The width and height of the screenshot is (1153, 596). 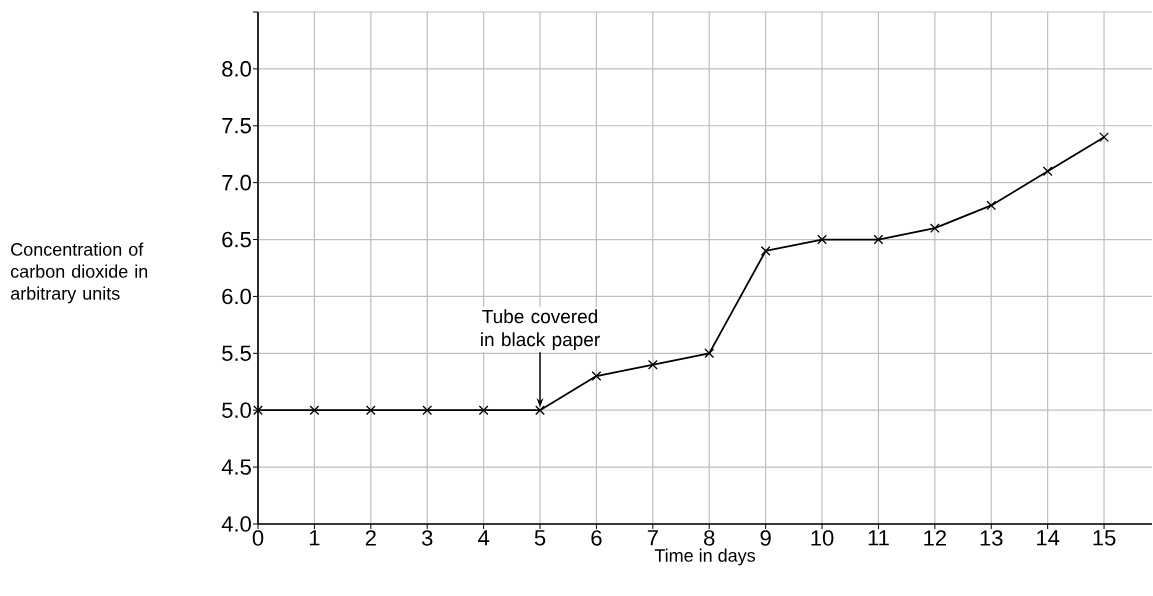 I want to click on annotation: Tube covered in black paper, so click(x=540, y=329).